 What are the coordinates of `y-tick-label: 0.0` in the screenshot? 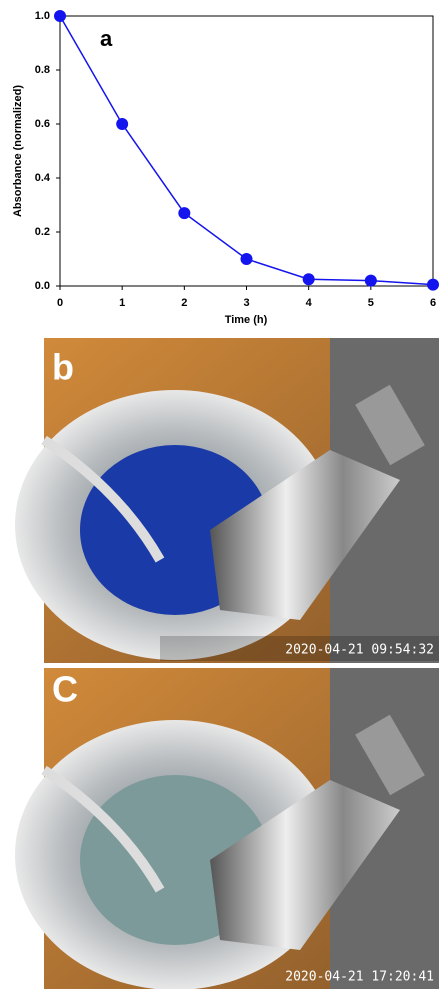 It's located at (42, 286).